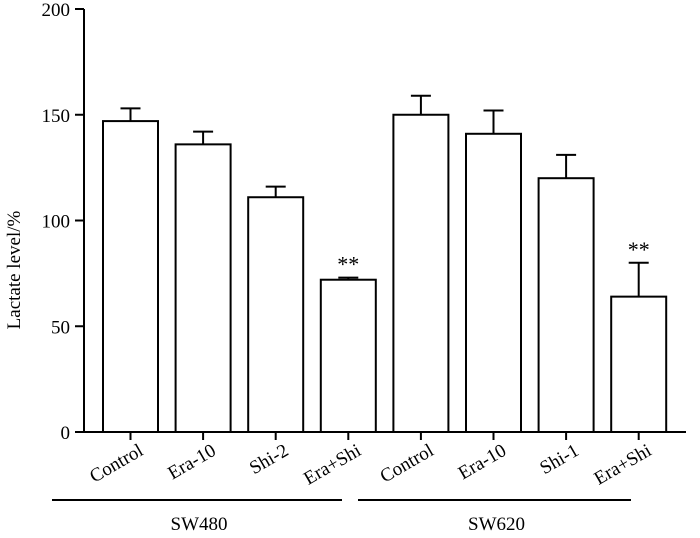  What do you see at coordinates (66, 433) in the screenshot?
I see `y-tick-label: 0` at bounding box center [66, 433].